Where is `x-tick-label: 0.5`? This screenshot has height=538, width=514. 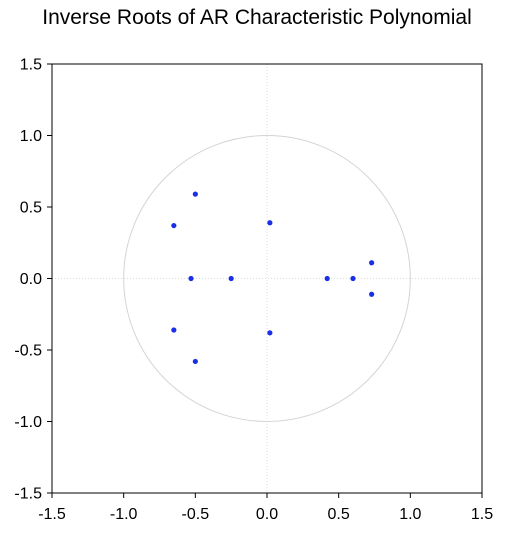 x-tick-label: 0.5 is located at coordinates (339, 514).